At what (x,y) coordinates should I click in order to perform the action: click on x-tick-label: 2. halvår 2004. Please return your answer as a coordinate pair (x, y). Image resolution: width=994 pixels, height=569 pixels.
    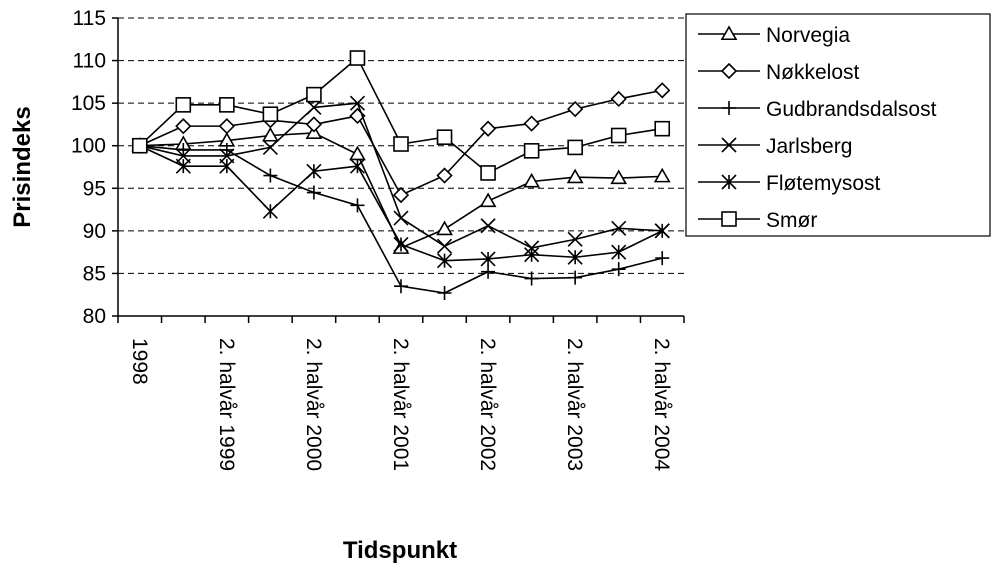
    Looking at the image, I should click on (661, 404).